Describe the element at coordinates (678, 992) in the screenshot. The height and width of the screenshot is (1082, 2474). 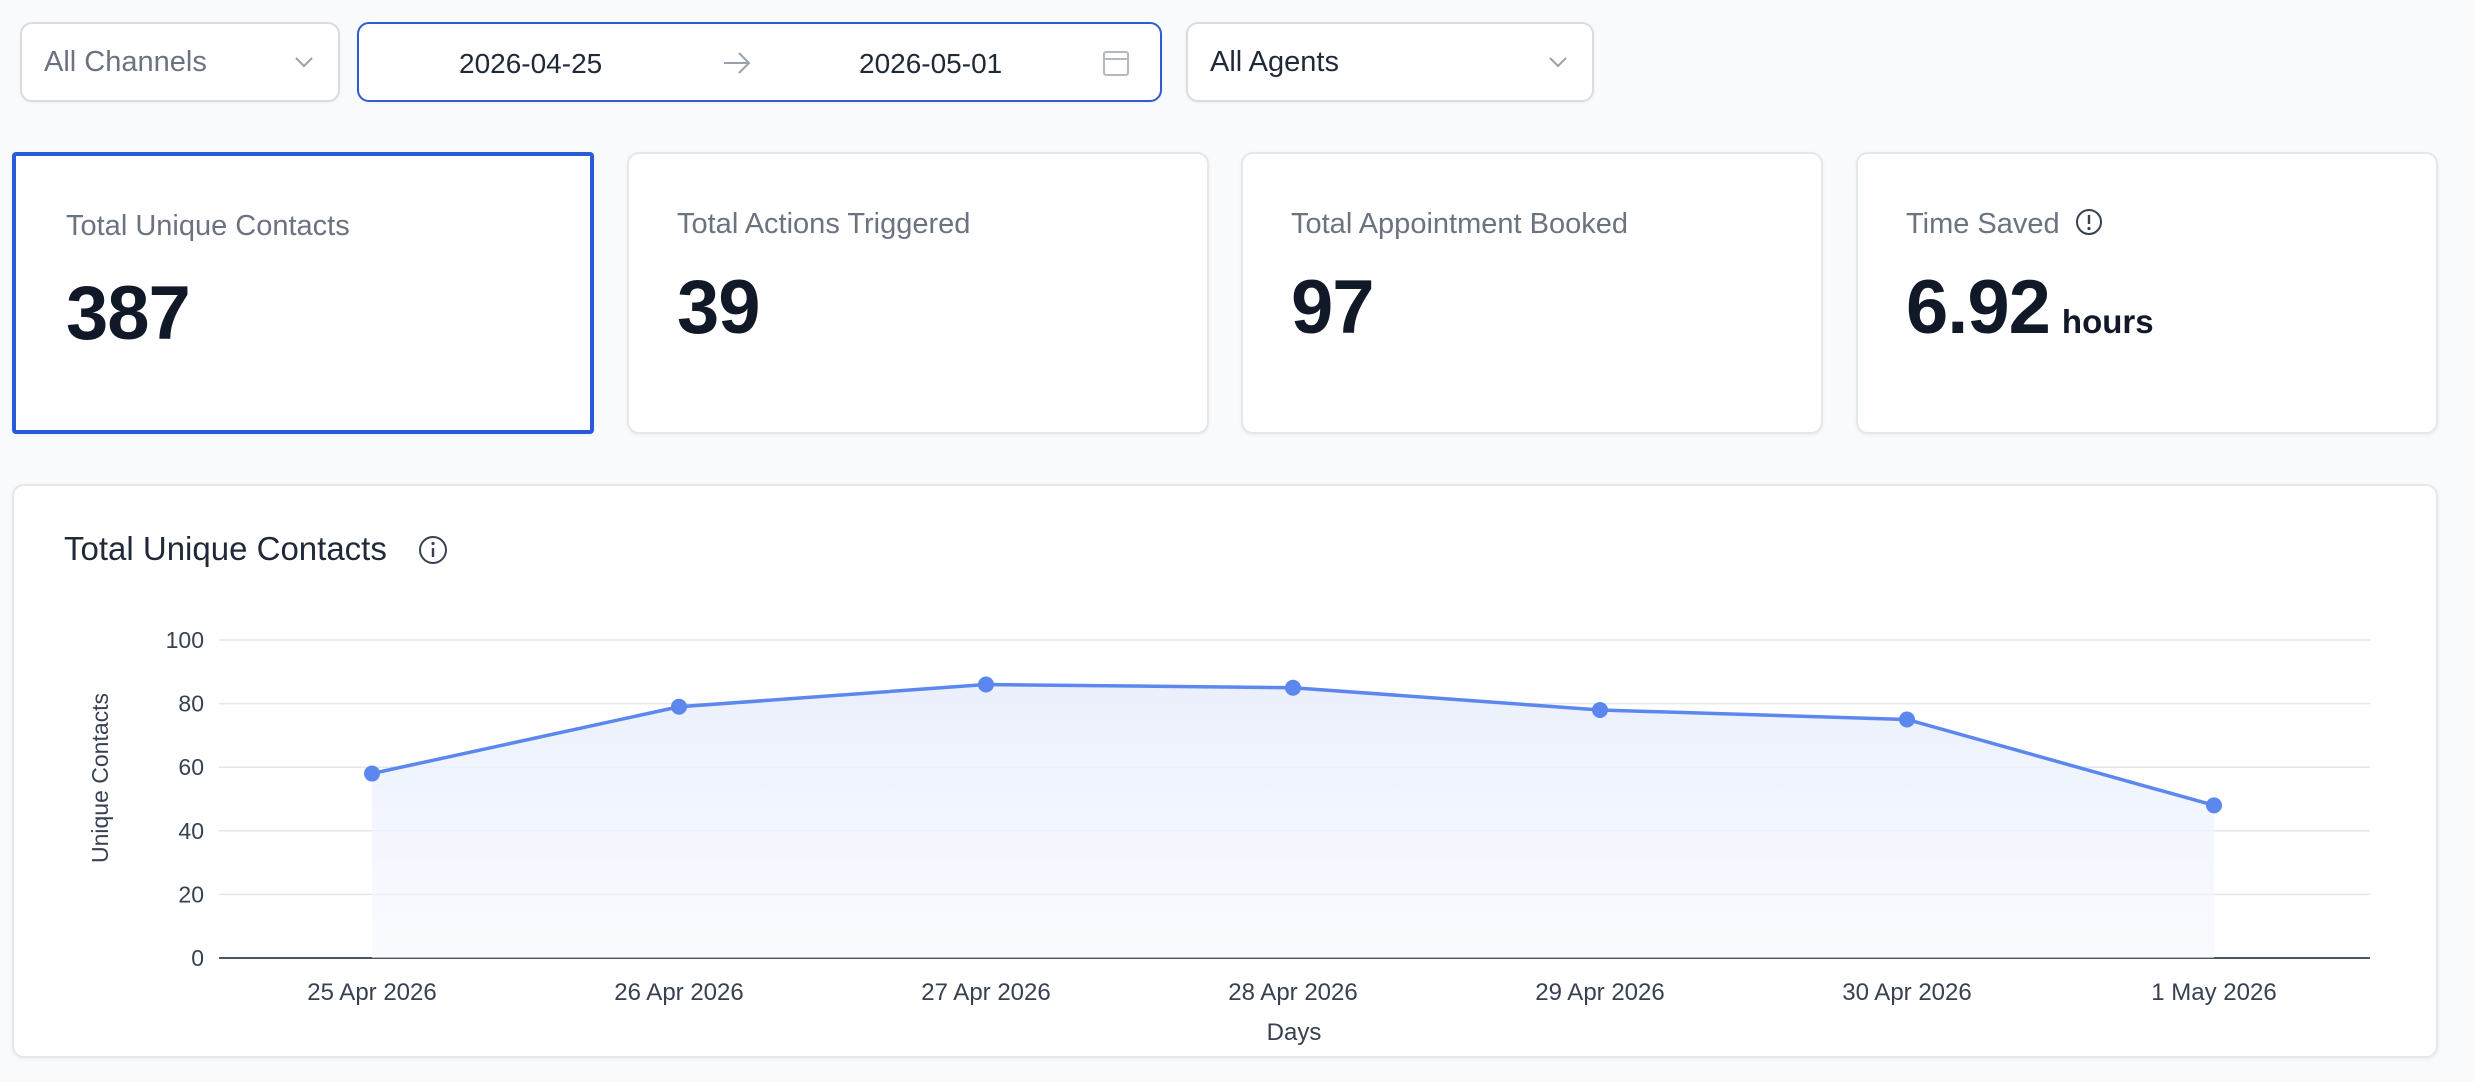
I see `x-tick-label: 26 Apr 2026` at that location.